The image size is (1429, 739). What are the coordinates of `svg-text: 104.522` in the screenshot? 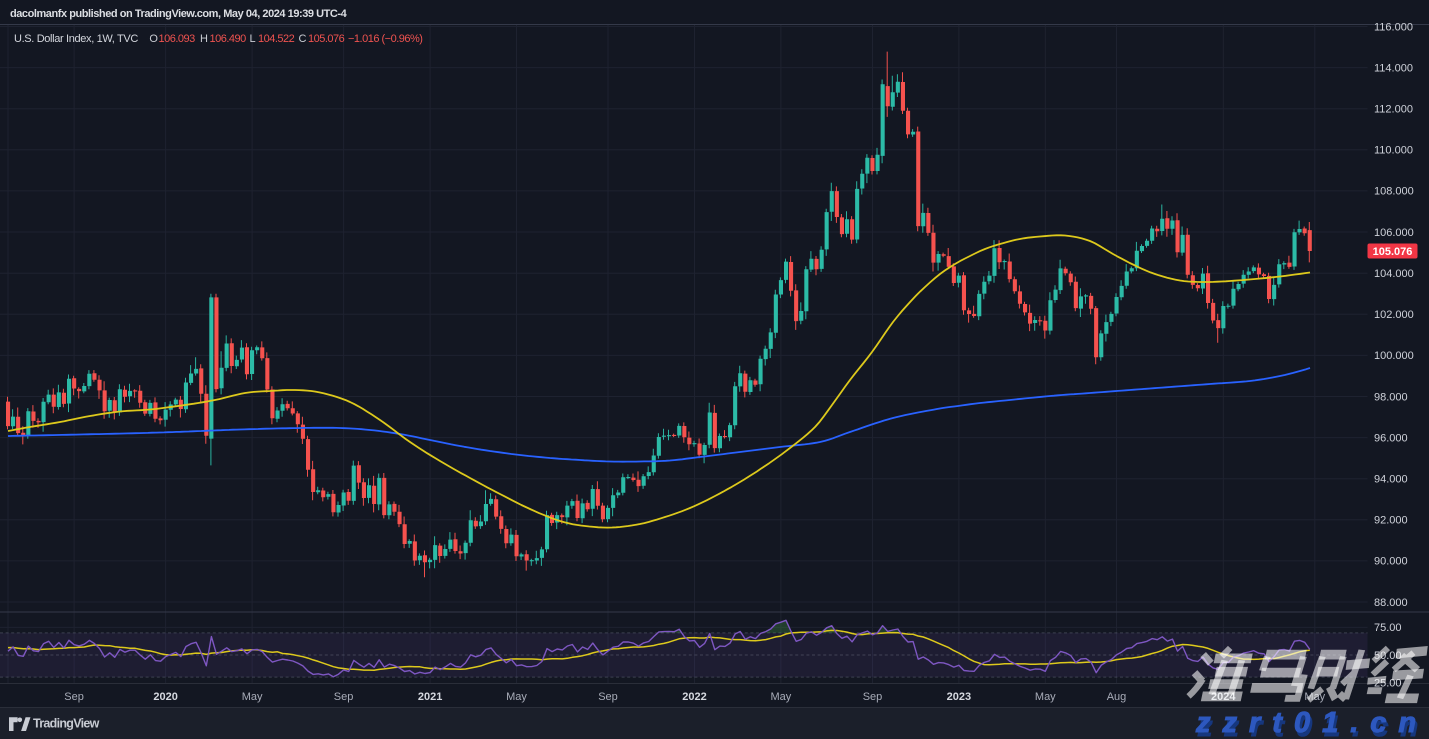 It's located at (276, 39).